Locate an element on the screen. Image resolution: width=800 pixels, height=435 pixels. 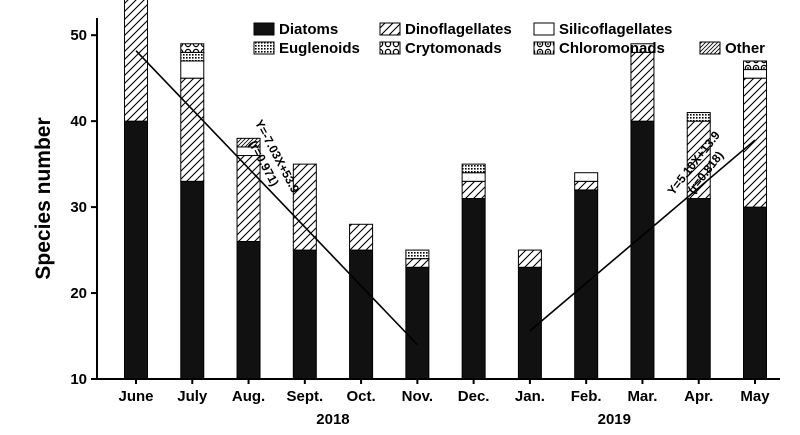
bar-june-diatoms is located at coordinates (136, 250).